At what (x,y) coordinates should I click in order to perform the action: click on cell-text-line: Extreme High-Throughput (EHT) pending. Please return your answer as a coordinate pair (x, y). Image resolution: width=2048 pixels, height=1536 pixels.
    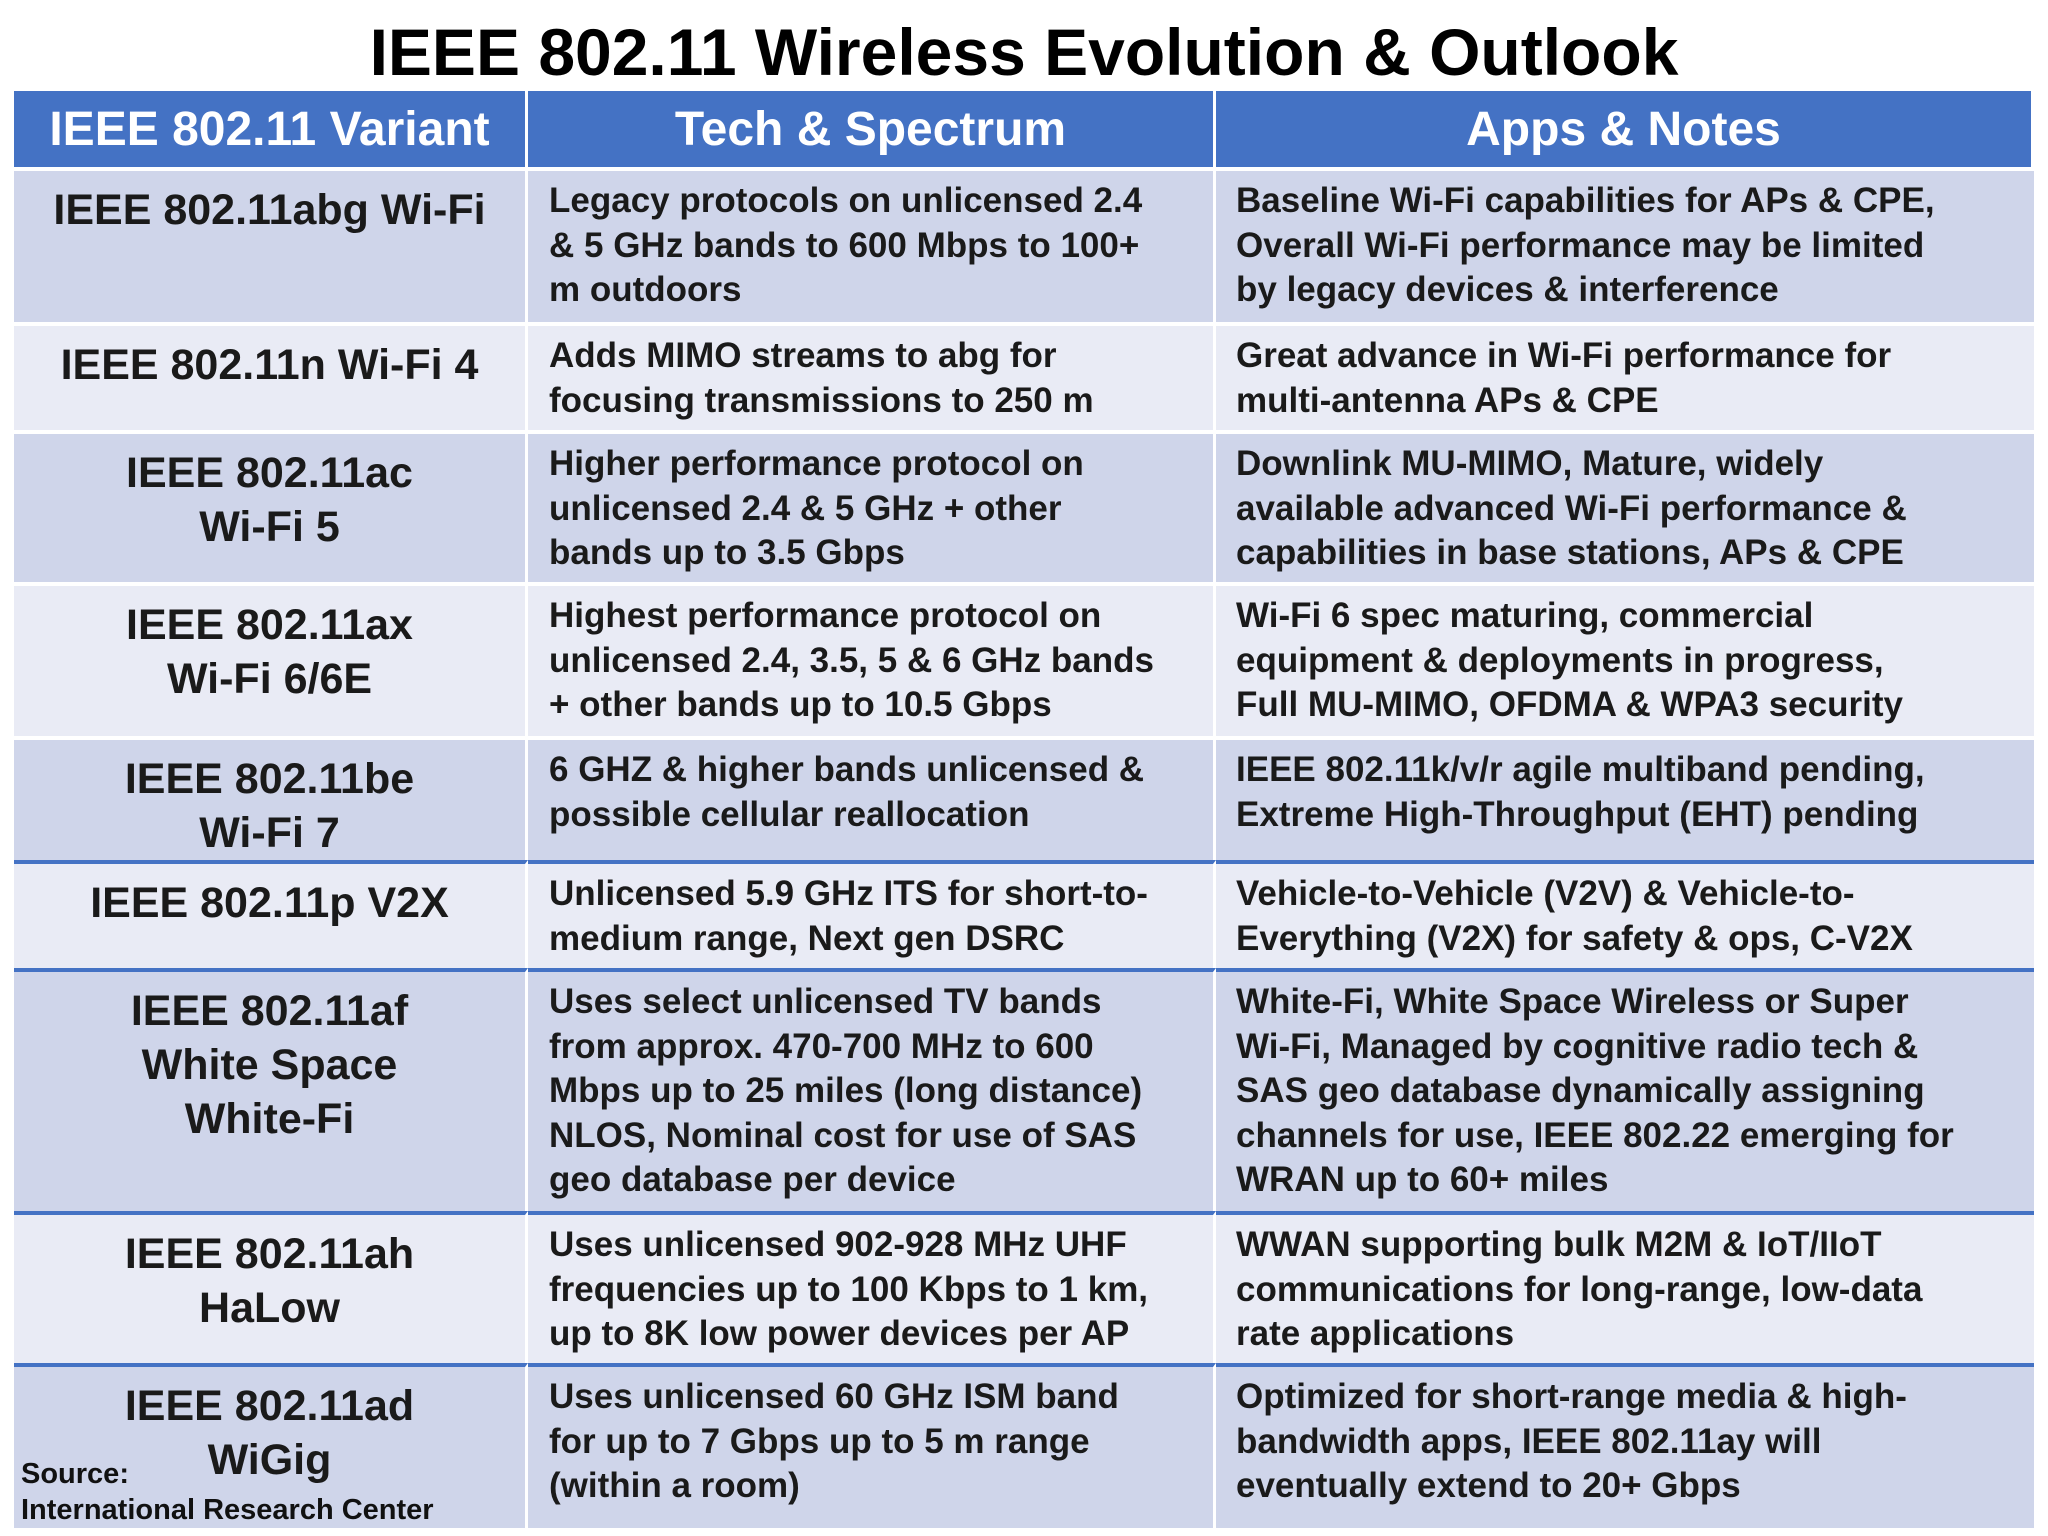
    Looking at the image, I should click on (1577, 814).